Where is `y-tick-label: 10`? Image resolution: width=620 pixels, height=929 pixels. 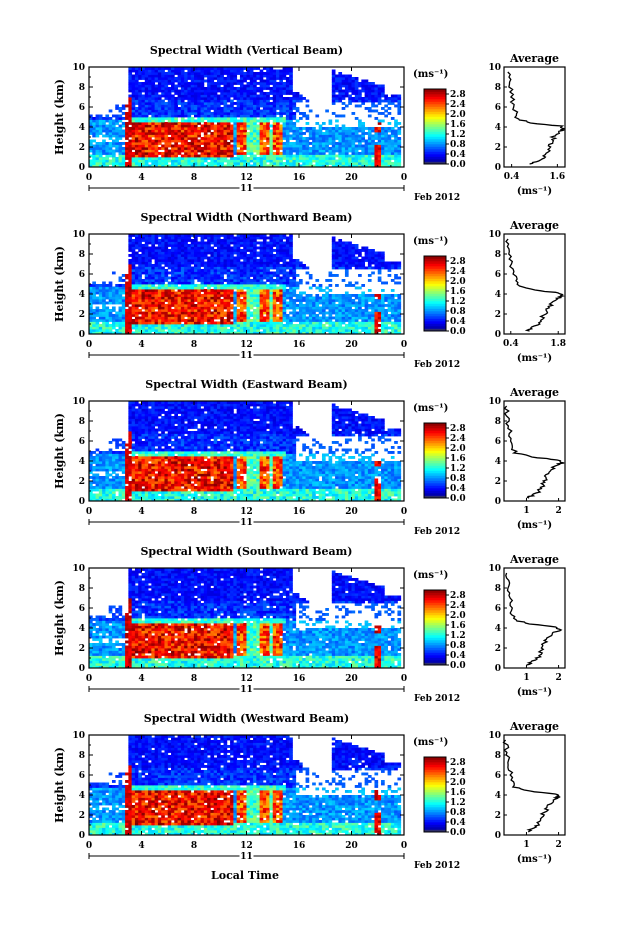
y-tick-label: 10 is located at coordinates (78, 68).